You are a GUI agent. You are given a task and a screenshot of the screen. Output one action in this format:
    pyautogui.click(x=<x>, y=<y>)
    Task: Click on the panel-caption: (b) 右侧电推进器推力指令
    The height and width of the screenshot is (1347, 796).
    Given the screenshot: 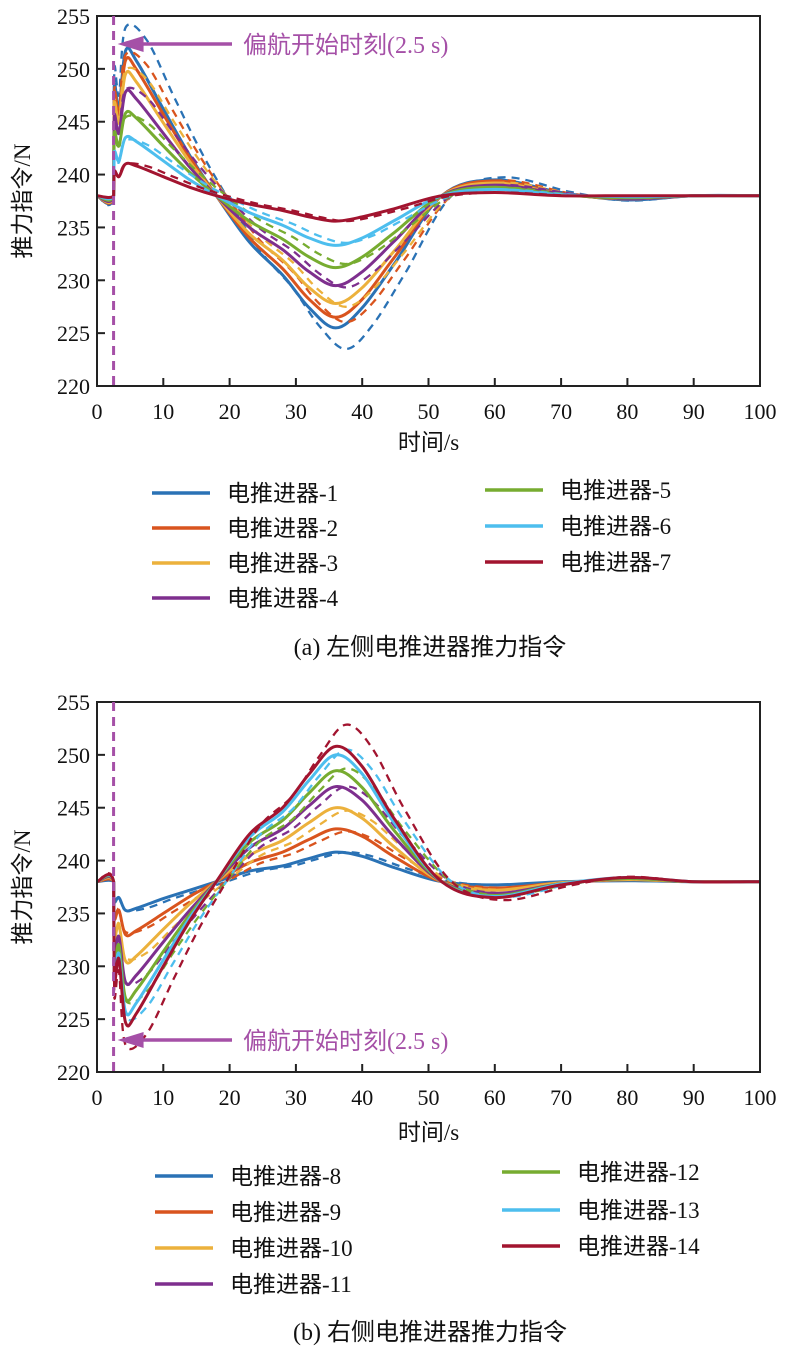 What is the action you would take?
    pyautogui.click(x=430, y=1332)
    